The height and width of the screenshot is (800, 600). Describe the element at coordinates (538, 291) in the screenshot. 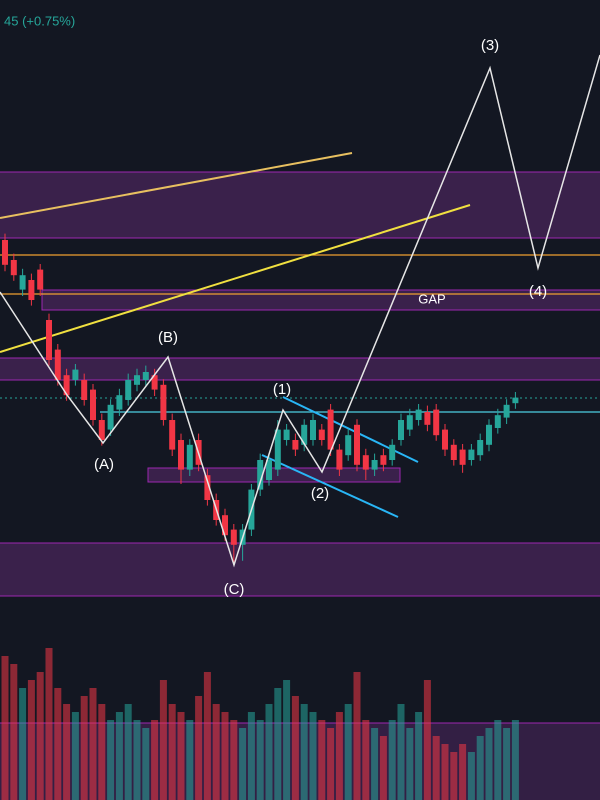

I see `wave-label: (4)` at that location.